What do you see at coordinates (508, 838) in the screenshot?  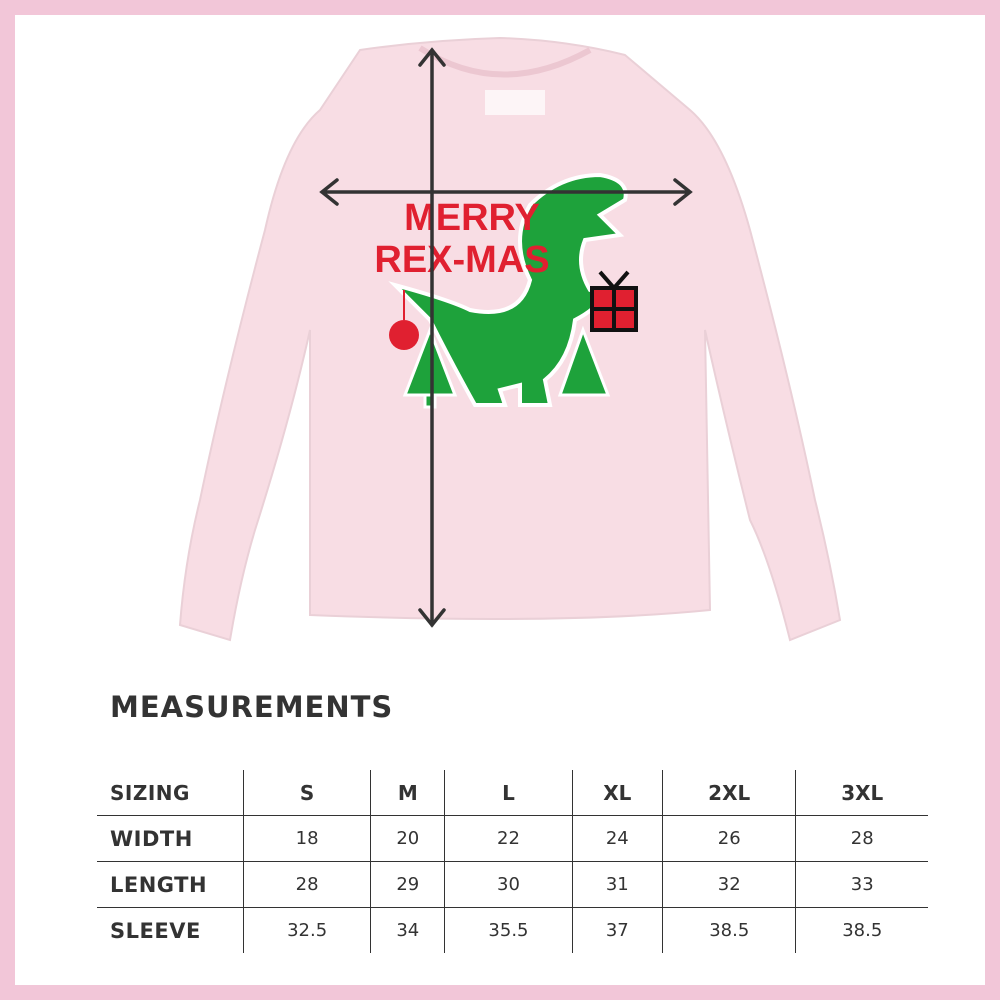 I see `table-cell: 22` at bounding box center [508, 838].